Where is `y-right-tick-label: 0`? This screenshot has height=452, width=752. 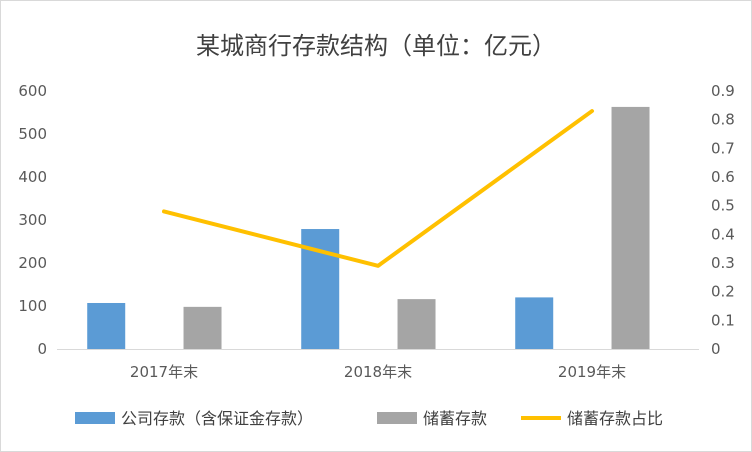 y-right-tick-label: 0 is located at coordinates (716, 349).